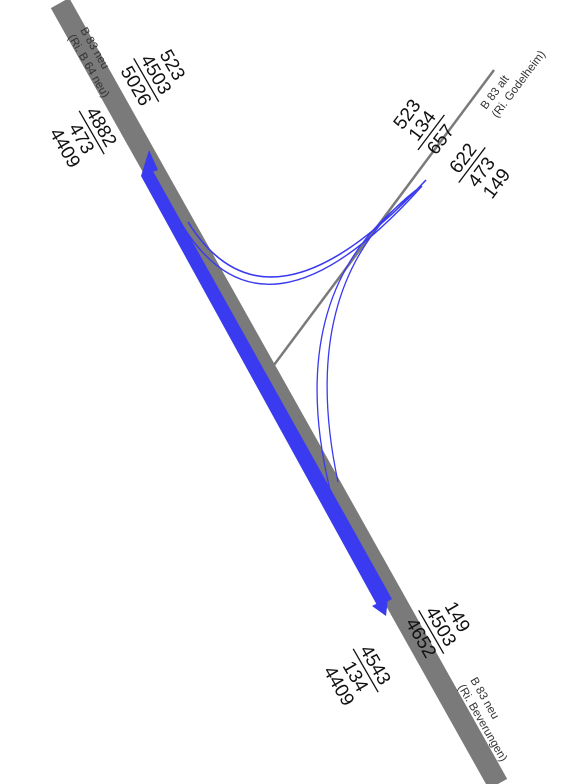 The image size is (572, 784). Describe the element at coordinates (431, 132) in the screenshot. I see `ne-in-divider` at that location.